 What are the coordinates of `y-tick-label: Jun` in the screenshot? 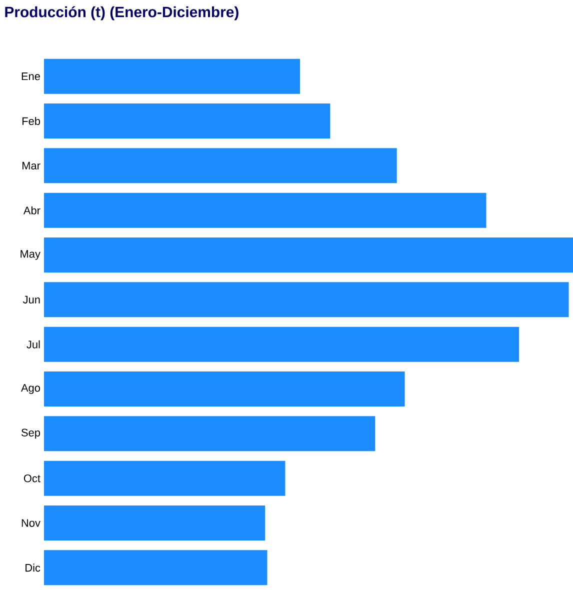 It's located at (31, 300).